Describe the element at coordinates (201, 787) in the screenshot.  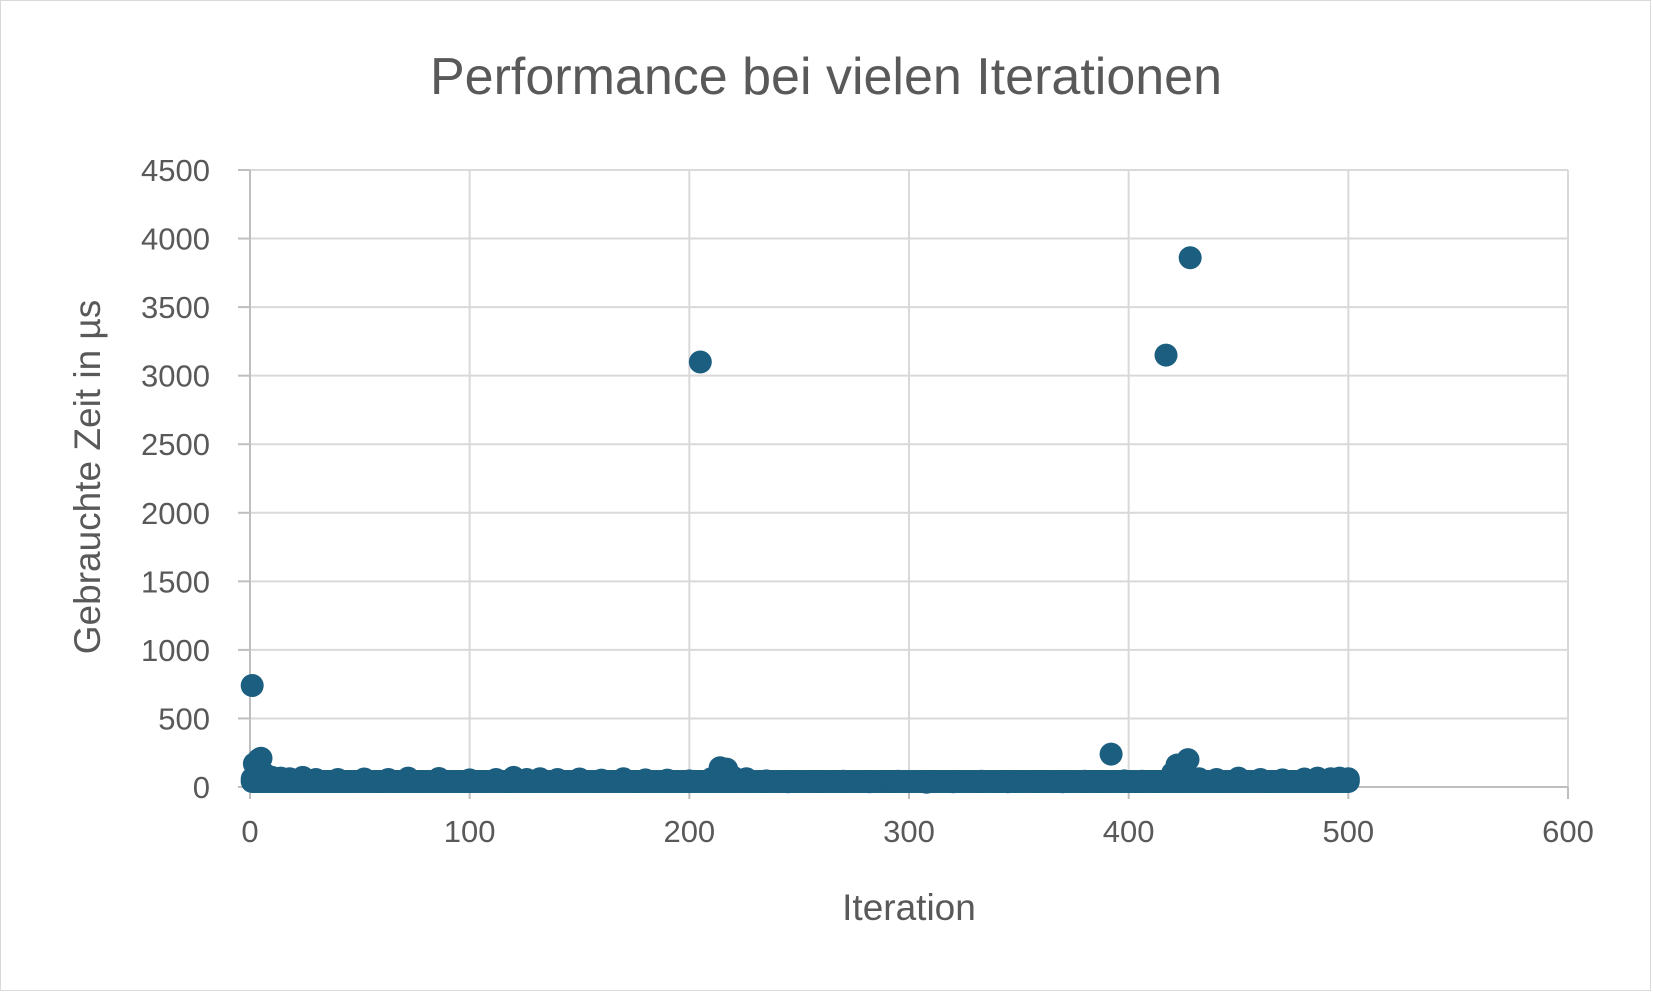
I see `y-tick-label: 0` at that location.